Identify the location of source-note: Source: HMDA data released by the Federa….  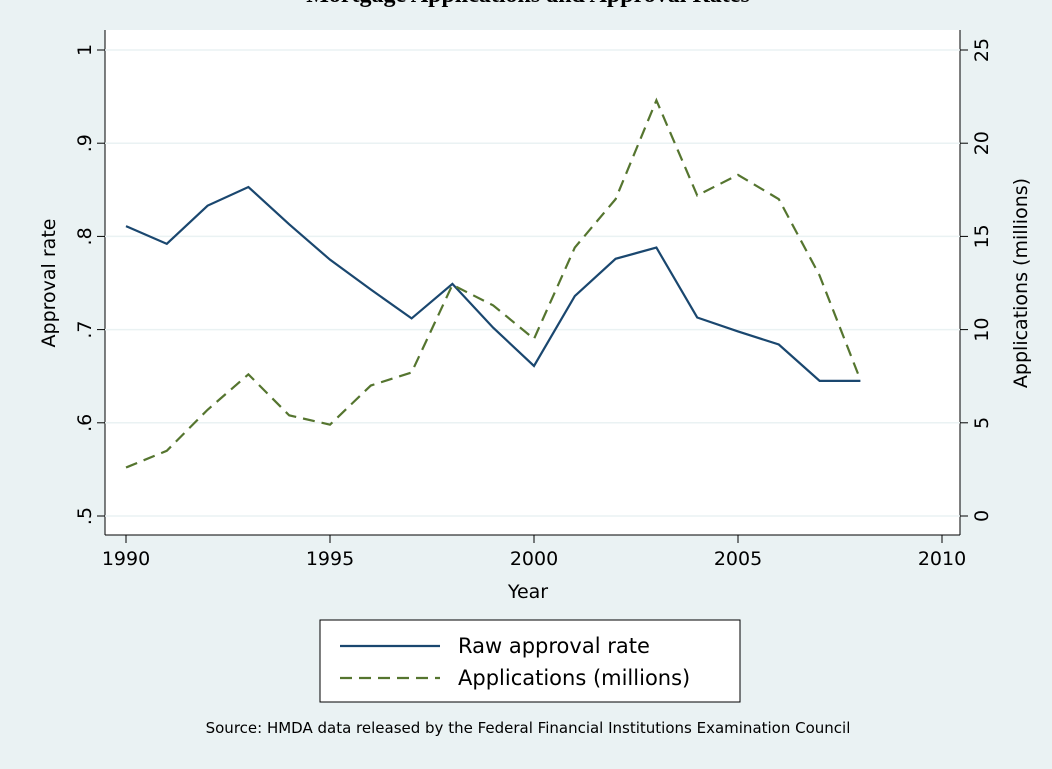
(528, 728).